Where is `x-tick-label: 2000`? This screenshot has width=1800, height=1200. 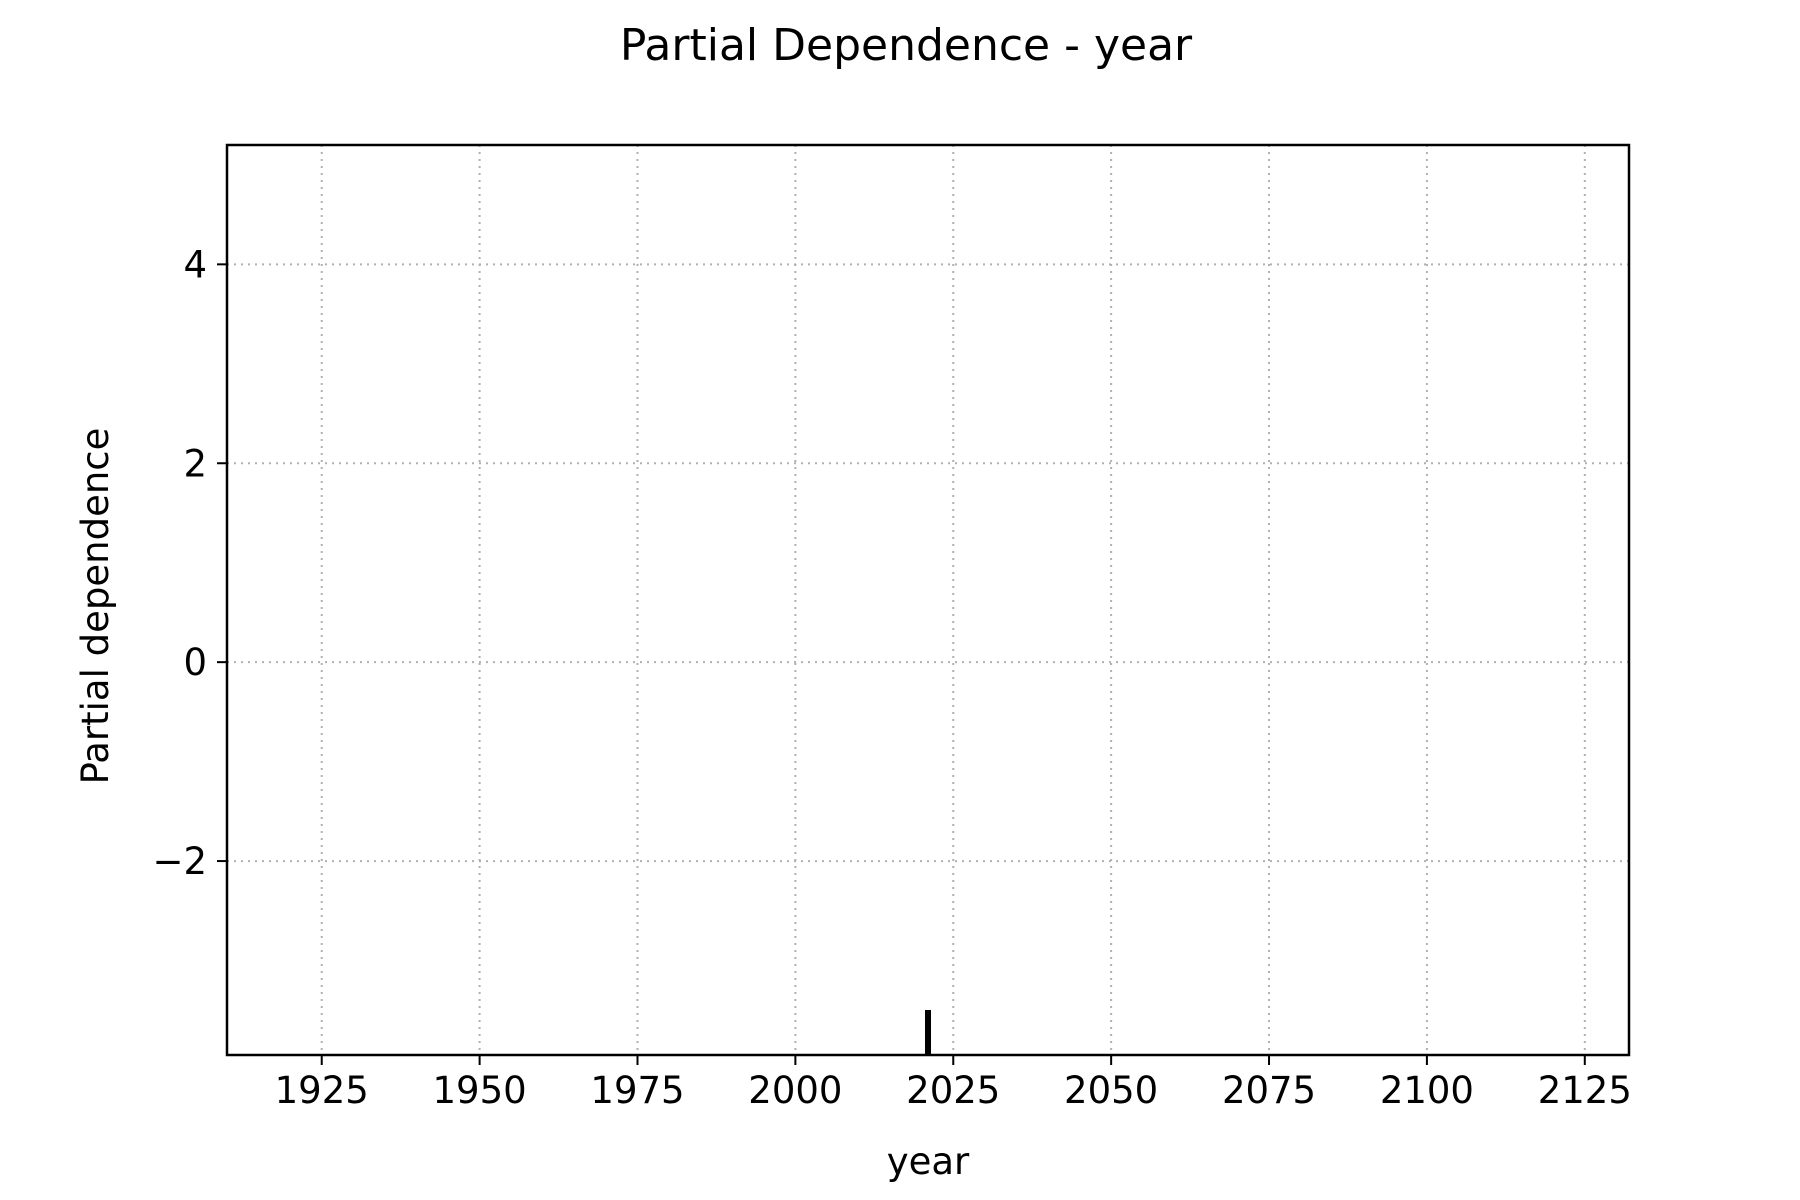 x-tick-label: 2000 is located at coordinates (795, 1090).